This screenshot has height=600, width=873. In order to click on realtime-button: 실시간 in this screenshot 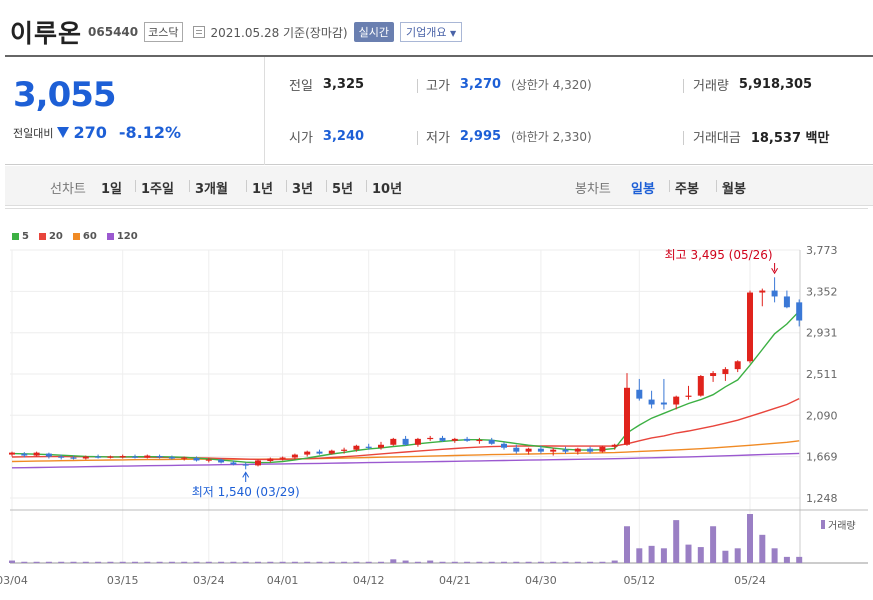, I will do `click(373, 32)`.